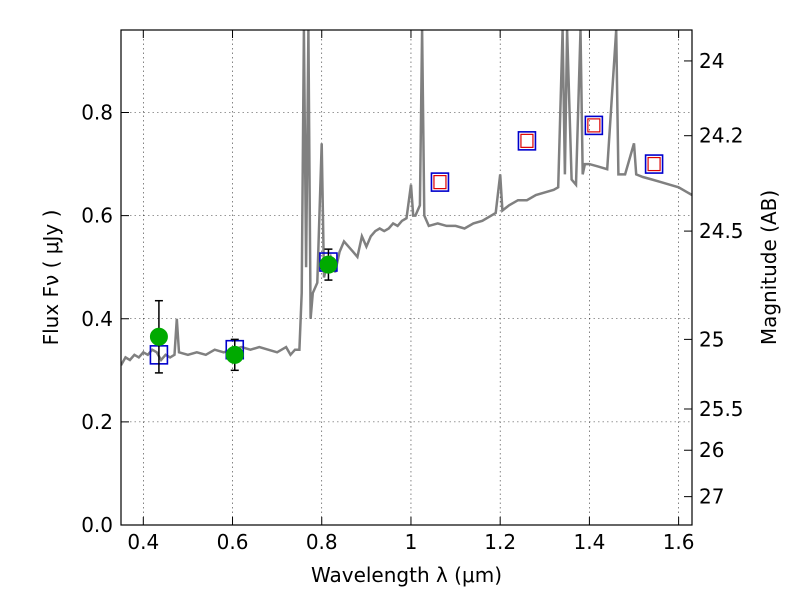 The width and height of the screenshot is (800, 600). Describe the element at coordinates (51, 278) in the screenshot. I see `y-axis-label: Flux Fν ( μJy )` at that location.